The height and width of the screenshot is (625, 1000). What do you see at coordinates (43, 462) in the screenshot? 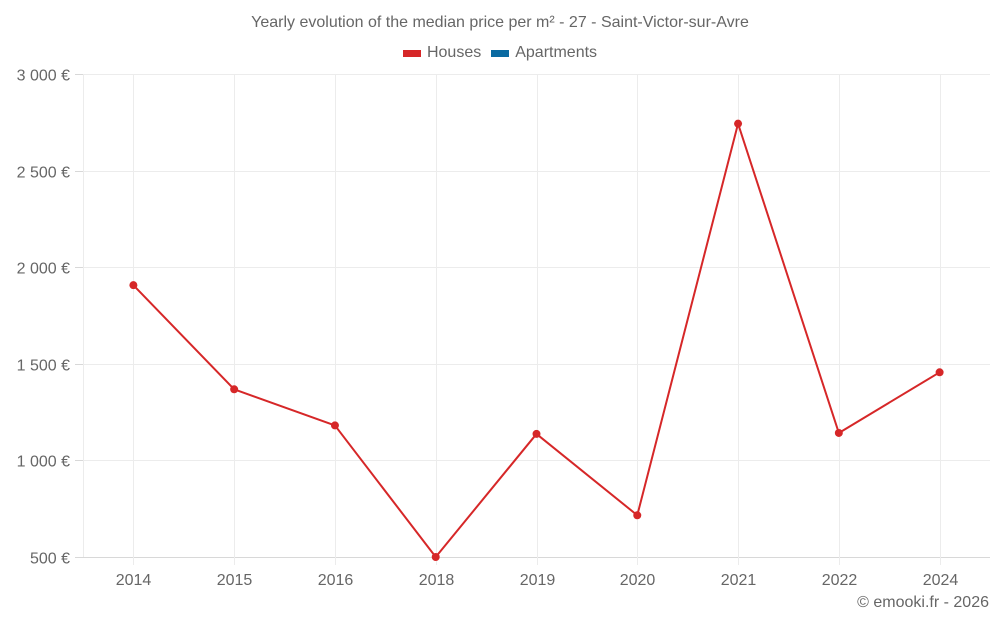
I see `y-tick-label: 1 000 €` at bounding box center [43, 462].